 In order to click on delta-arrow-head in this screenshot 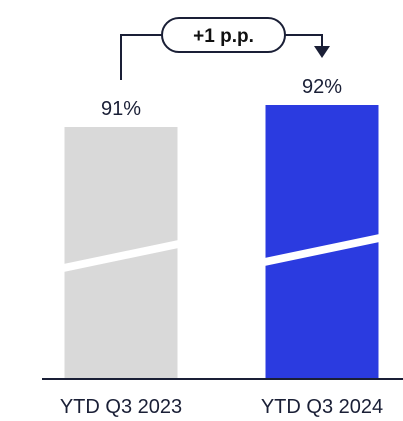, I will do `click(322, 52)`.